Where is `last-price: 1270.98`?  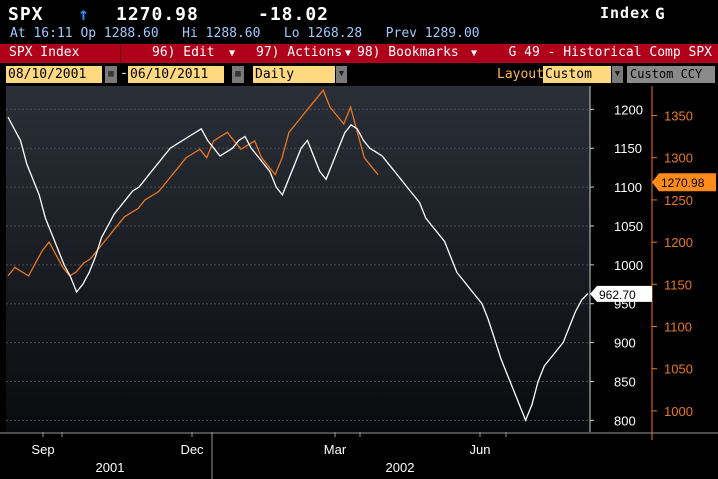 last-price: 1270.98 is located at coordinates (157, 14).